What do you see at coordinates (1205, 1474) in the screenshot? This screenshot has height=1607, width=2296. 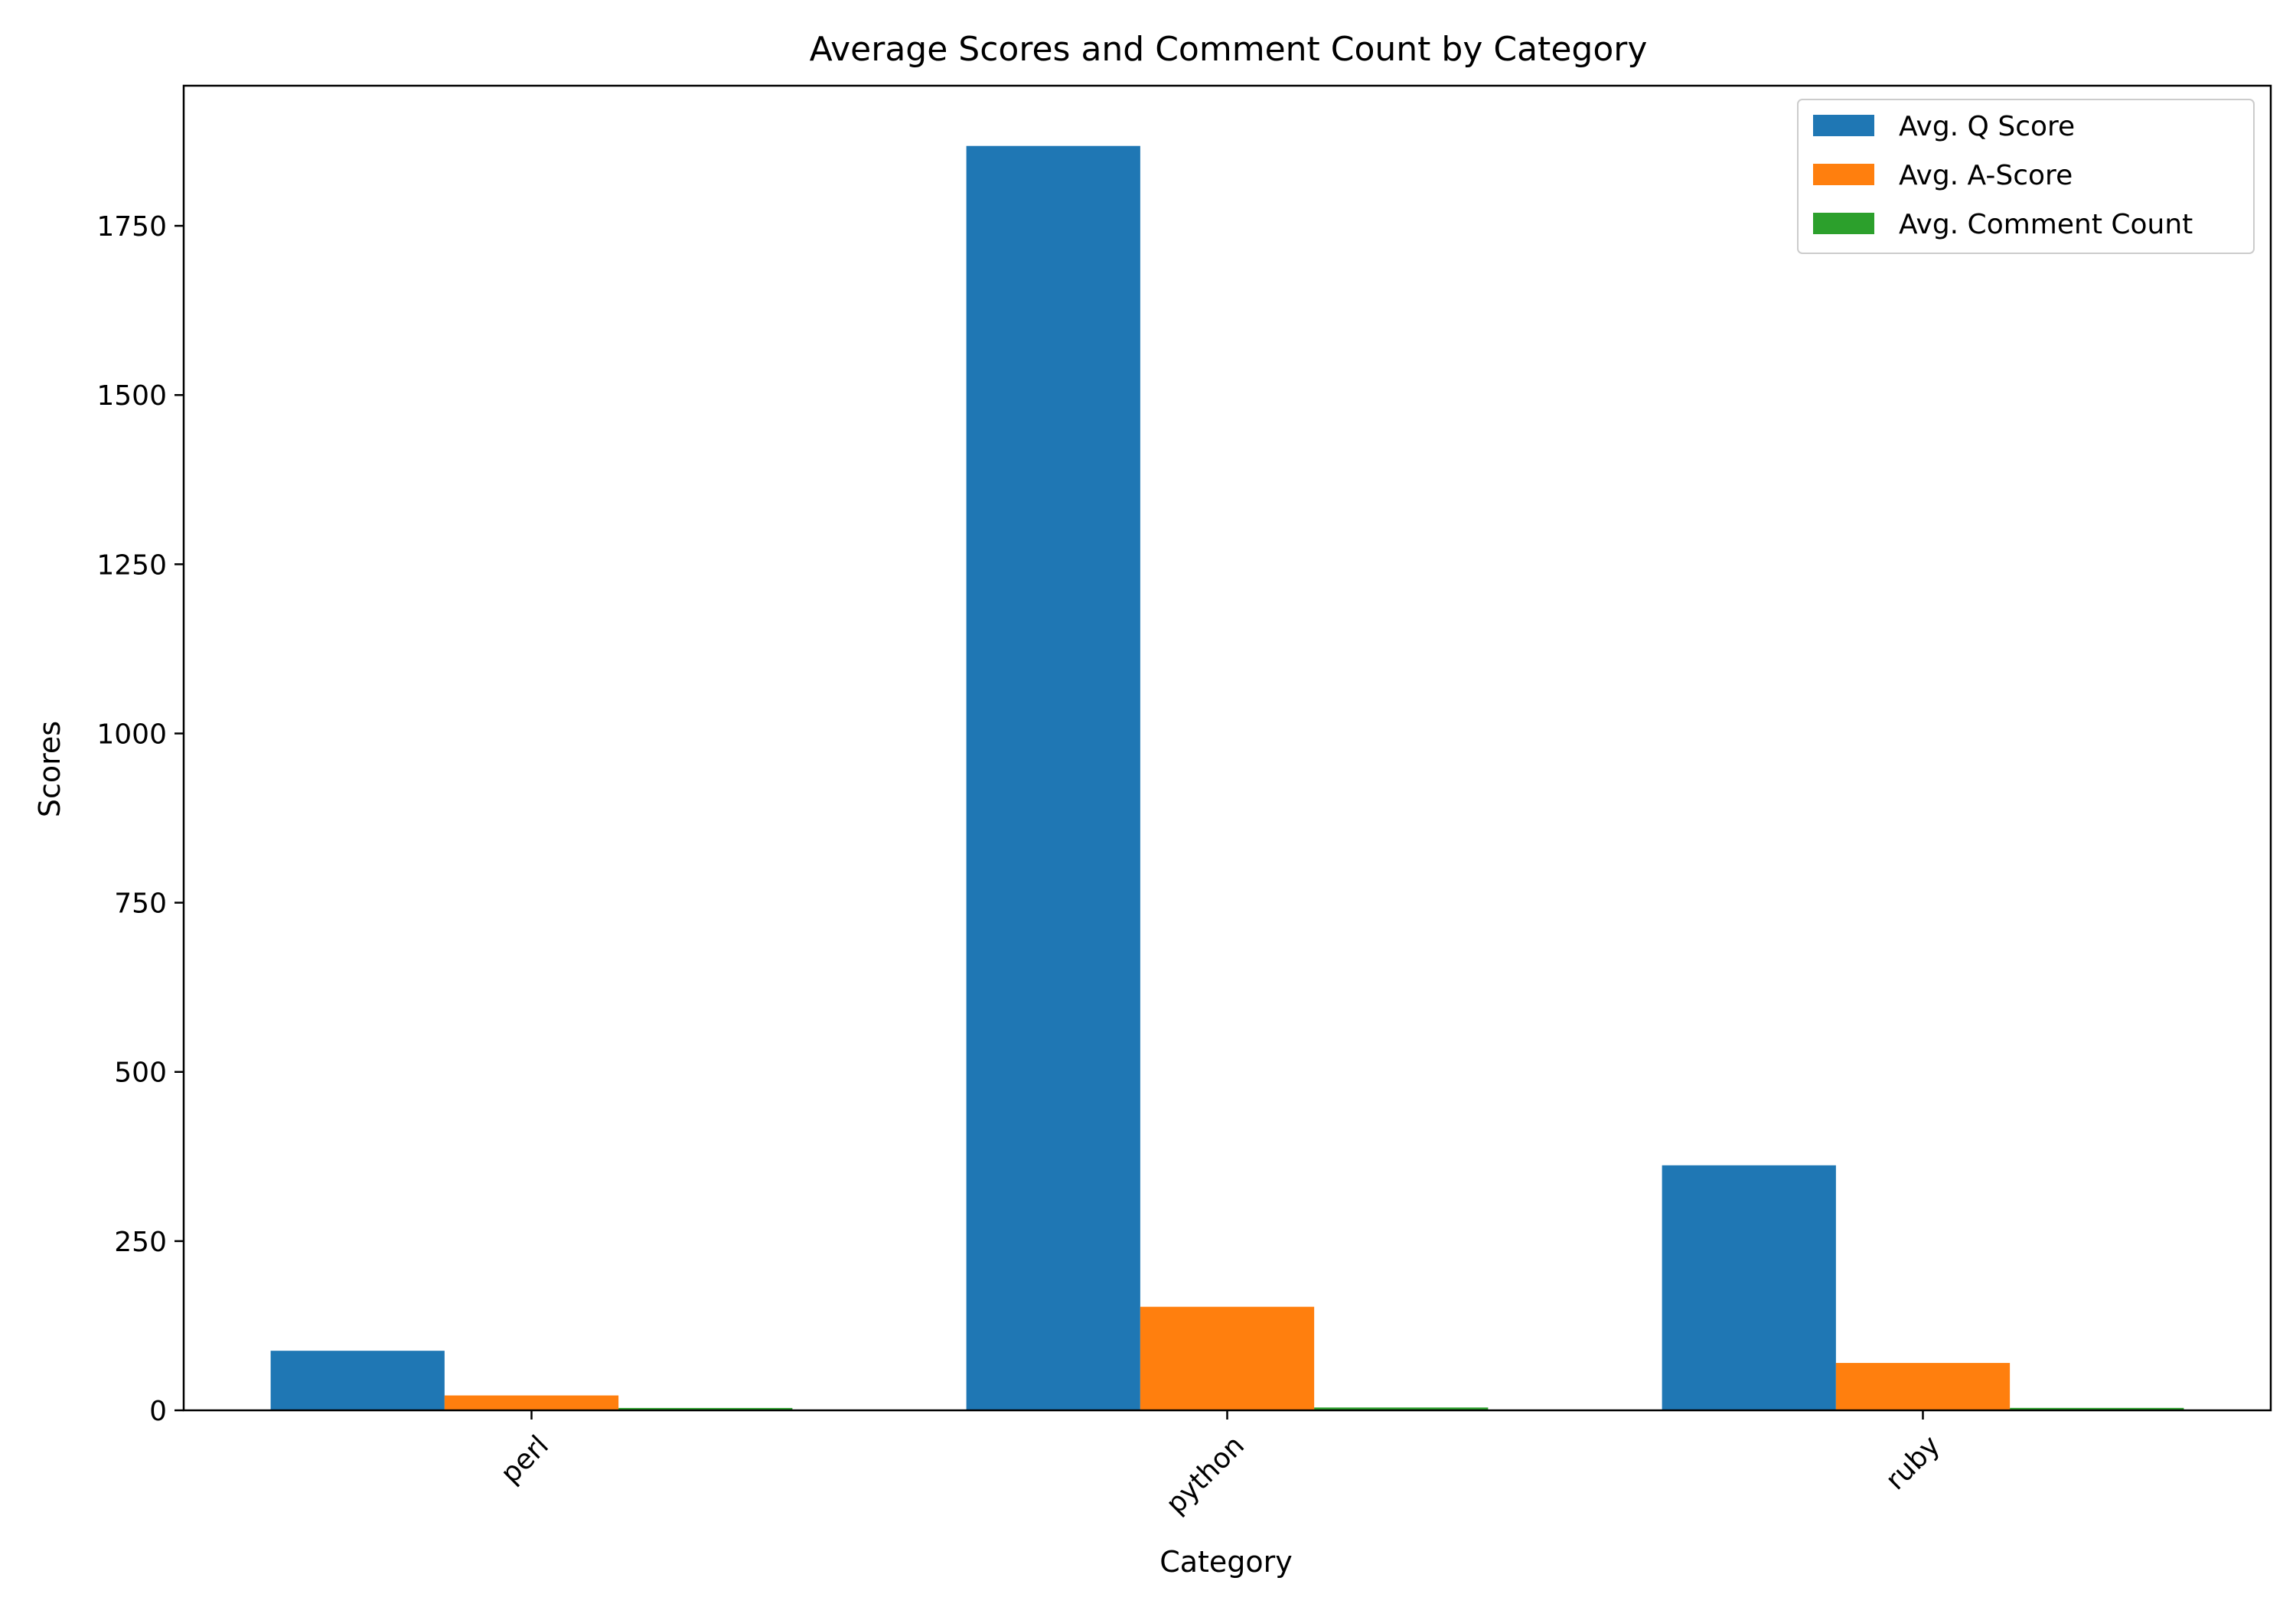 I see `x-tick-label-python: python` at bounding box center [1205, 1474].